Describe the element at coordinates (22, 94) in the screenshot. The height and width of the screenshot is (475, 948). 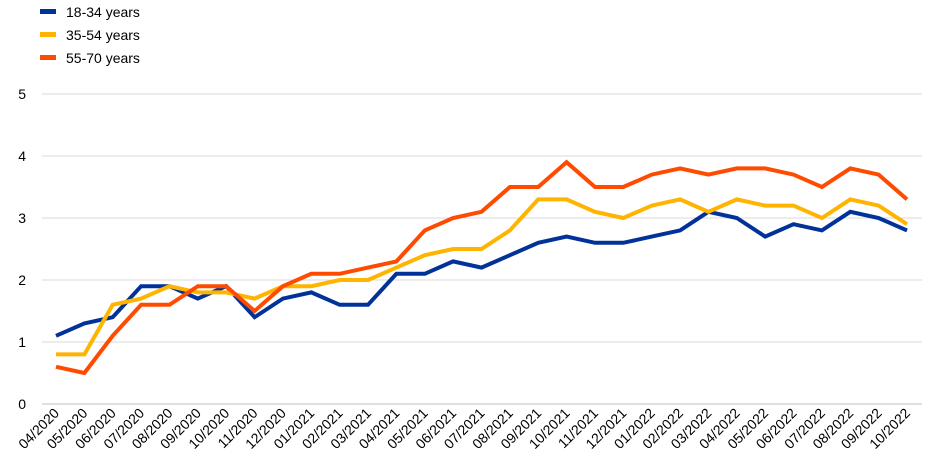
I see `y-tick-label: 5` at that location.